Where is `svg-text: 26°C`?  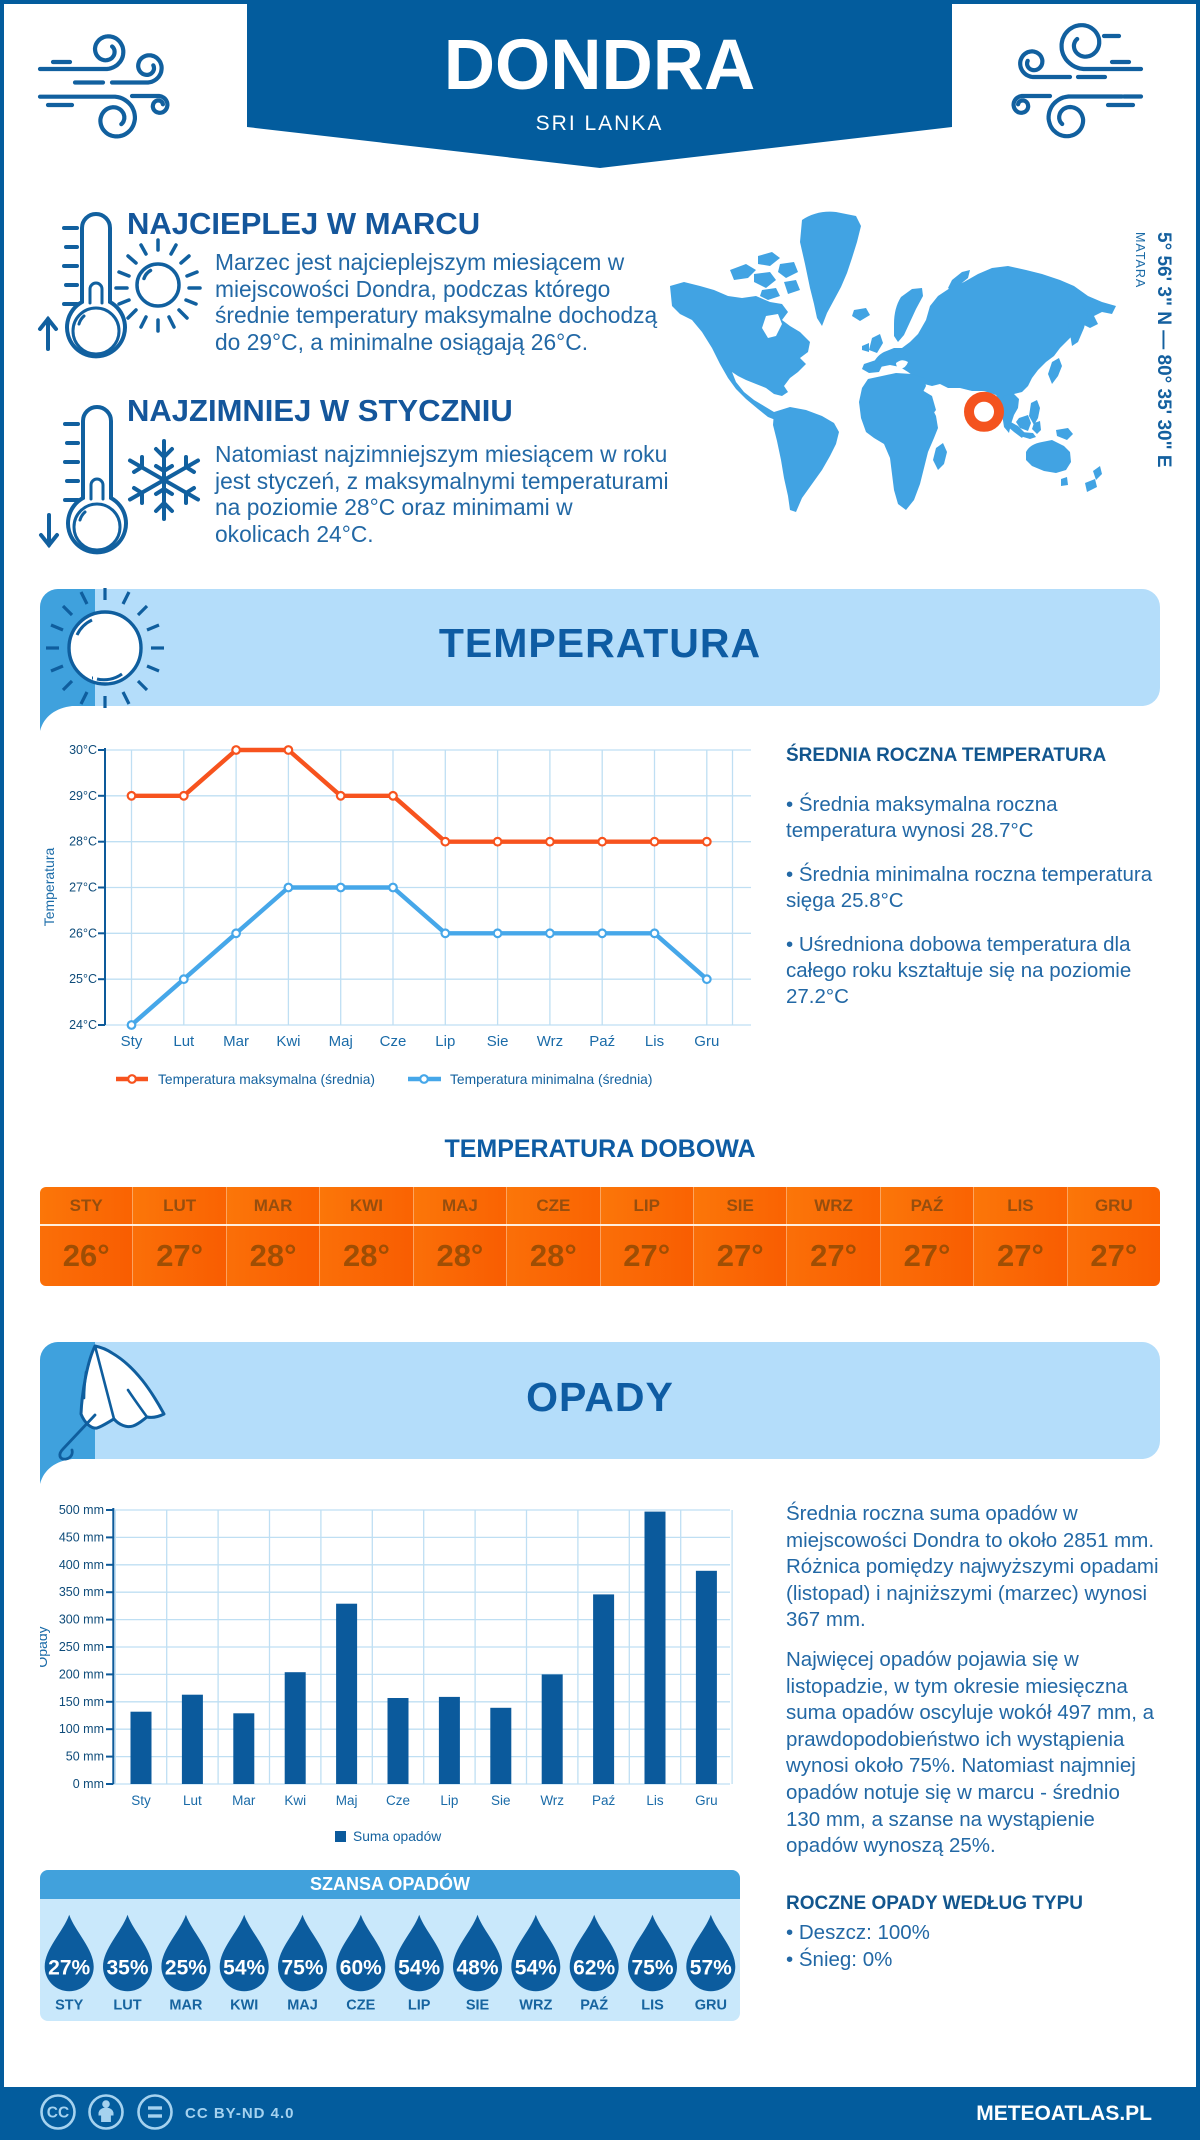
svg-text: 26°C is located at coordinates (83, 933).